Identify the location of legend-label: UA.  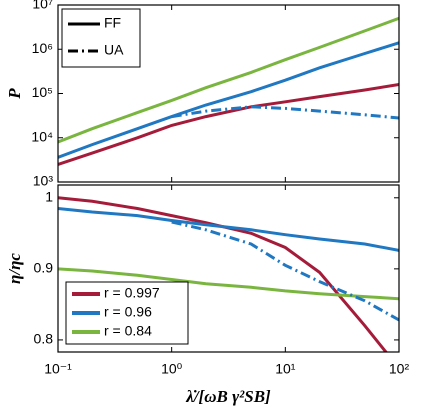
(114, 50).